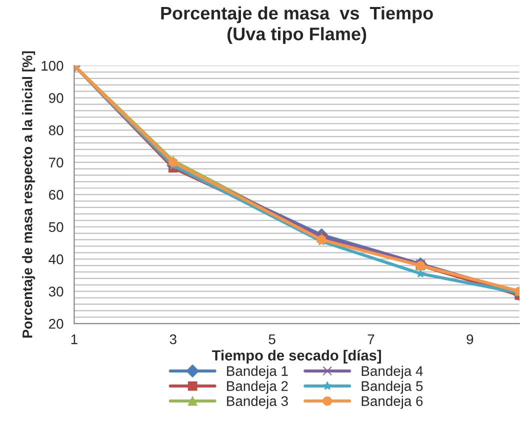  Describe the element at coordinates (392, 387) in the screenshot. I see `legend-label: Bandeja 5` at that location.